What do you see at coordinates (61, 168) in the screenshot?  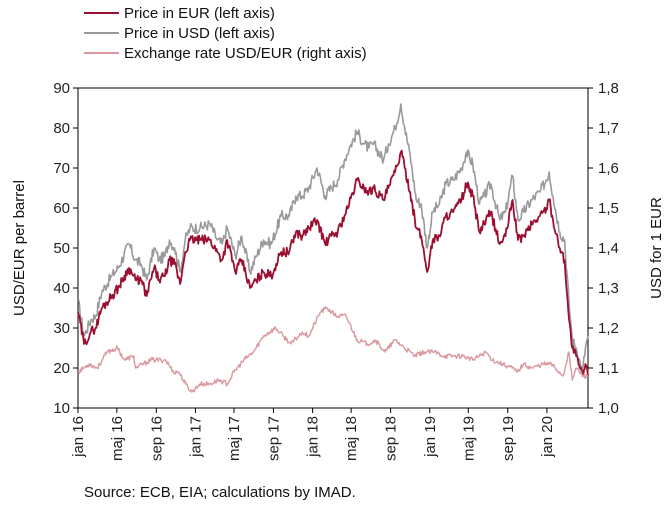 I see `y-left-tick-label: 70` at bounding box center [61, 168].